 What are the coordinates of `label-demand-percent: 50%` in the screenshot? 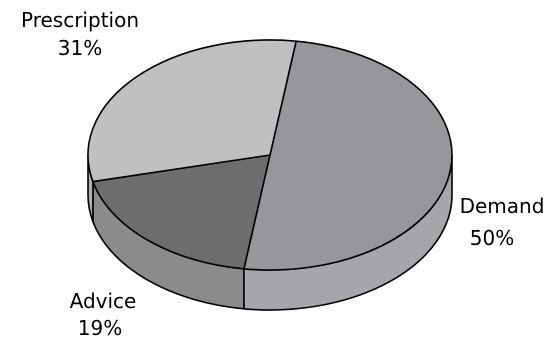 It's located at (492, 238).